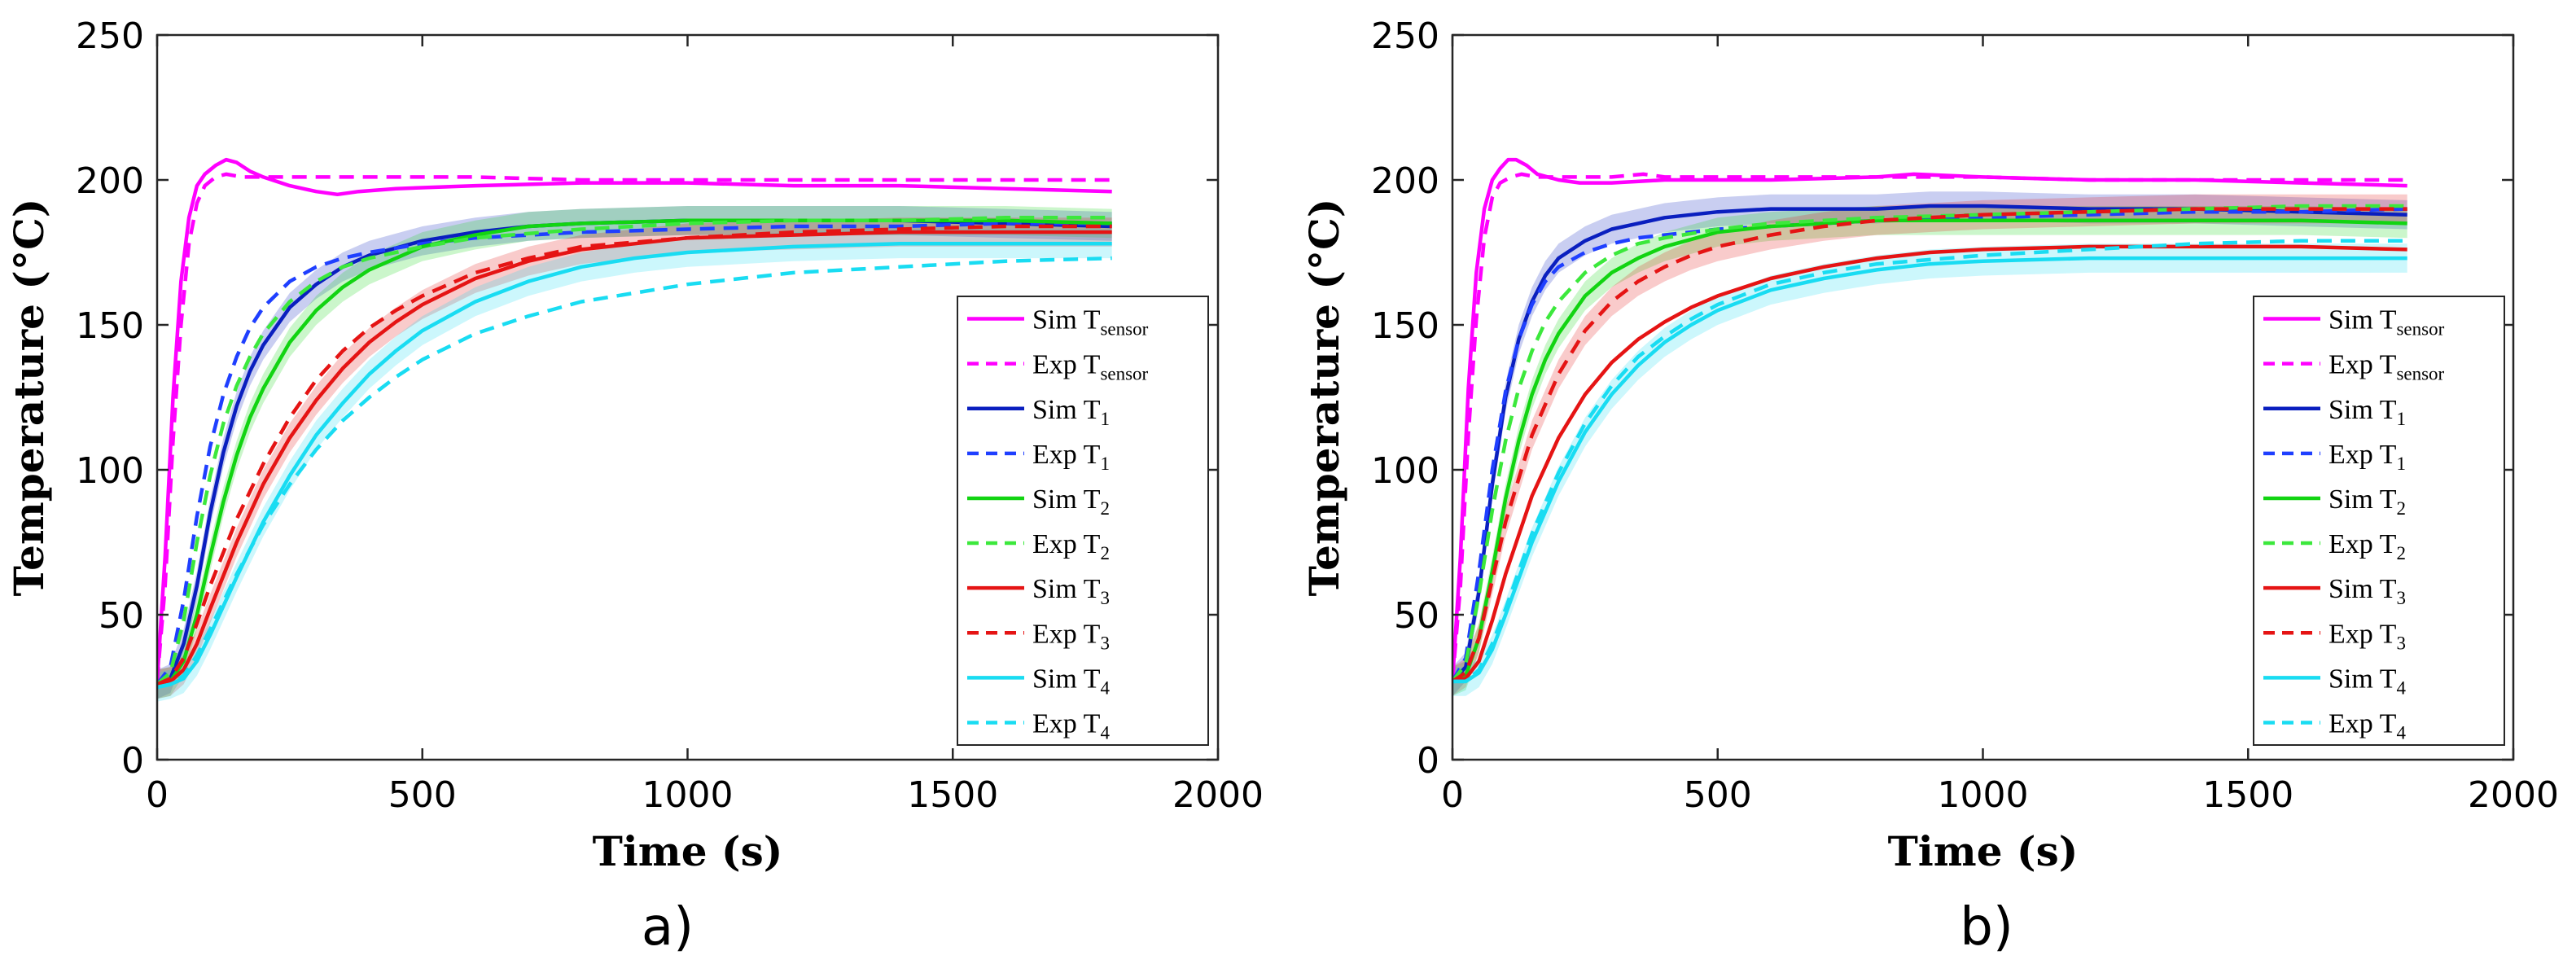 The image size is (2576, 973). I want to click on legend-item-exp_tsensor: Exp Tsensor, so click(2354, 367).